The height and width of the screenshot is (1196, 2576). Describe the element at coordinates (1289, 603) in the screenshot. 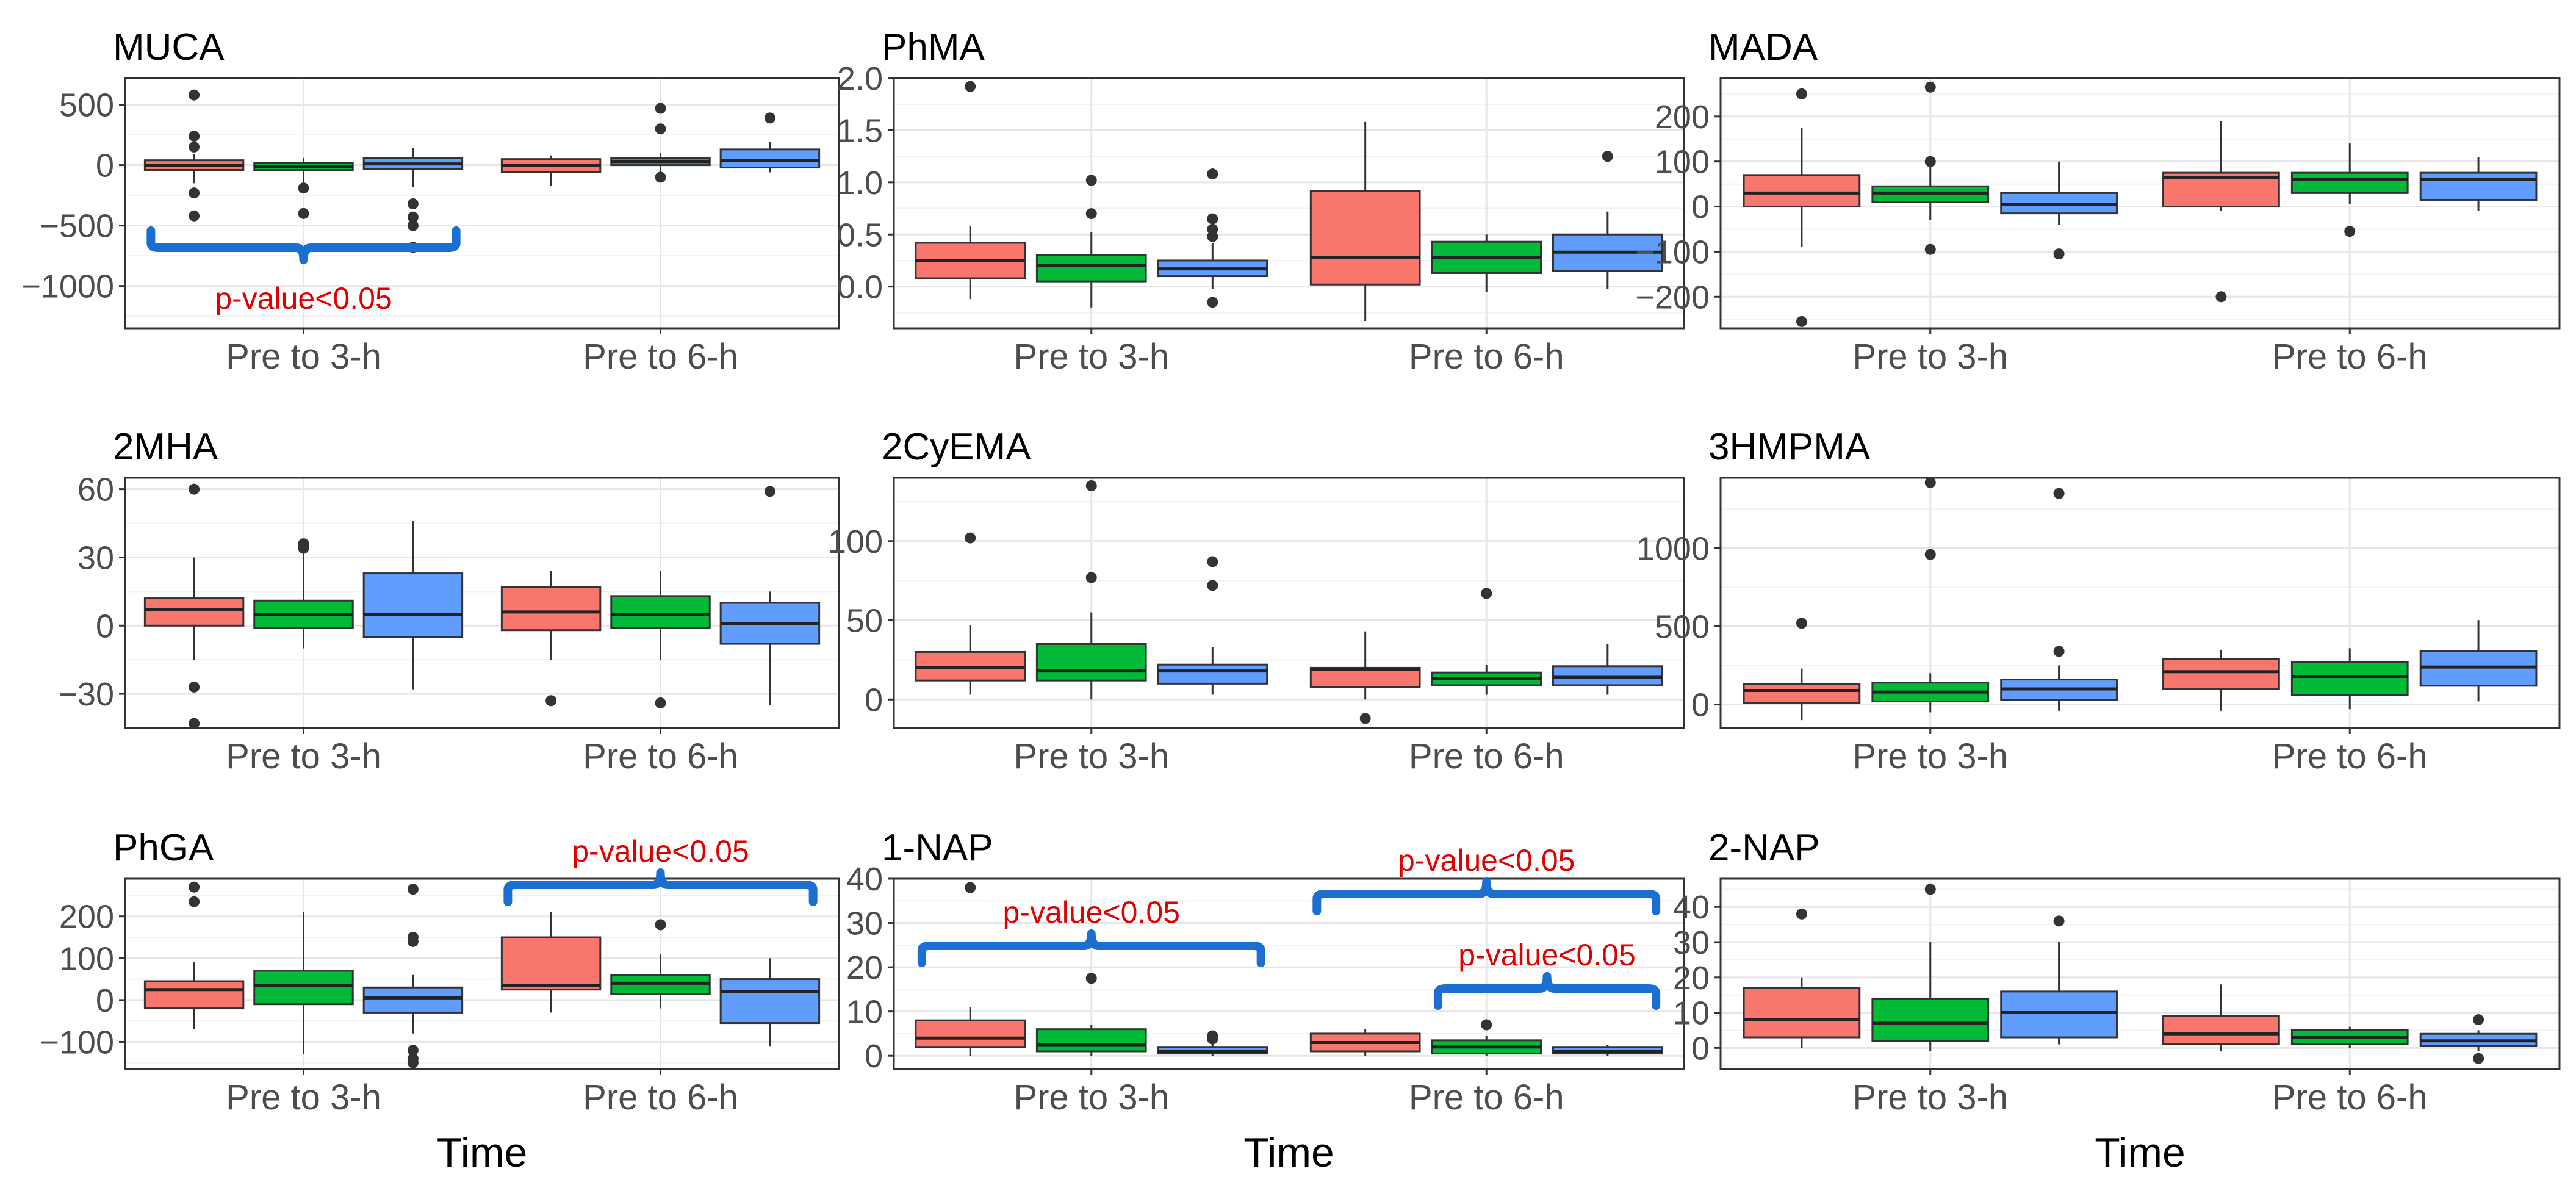

I see `plot-background` at that location.